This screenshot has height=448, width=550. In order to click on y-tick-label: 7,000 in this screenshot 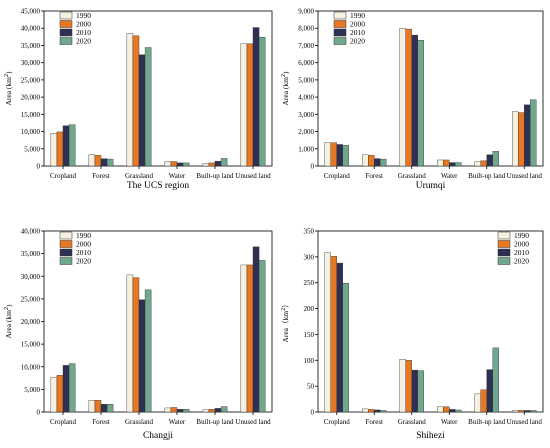, I will do `click(306, 46)`.